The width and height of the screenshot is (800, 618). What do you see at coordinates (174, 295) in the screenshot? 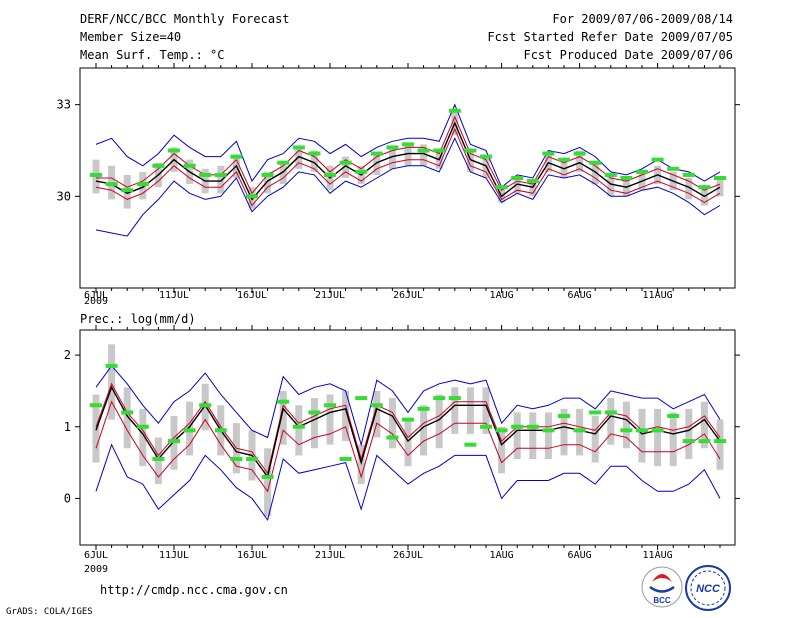
I see `temp-xtick-label: 11JUL` at bounding box center [174, 295].